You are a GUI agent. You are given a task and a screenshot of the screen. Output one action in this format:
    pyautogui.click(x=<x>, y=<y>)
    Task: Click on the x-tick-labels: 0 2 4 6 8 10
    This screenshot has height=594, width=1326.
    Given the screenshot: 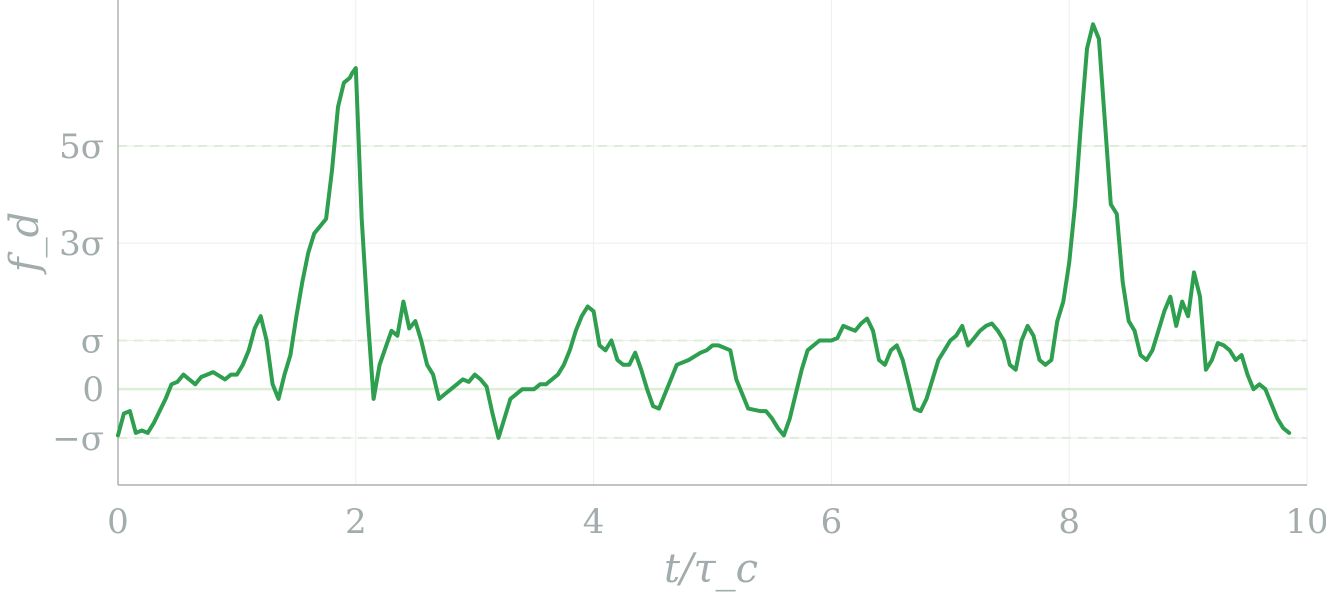 What is the action you would take?
    pyautogui.click(x=716, y=522)
    